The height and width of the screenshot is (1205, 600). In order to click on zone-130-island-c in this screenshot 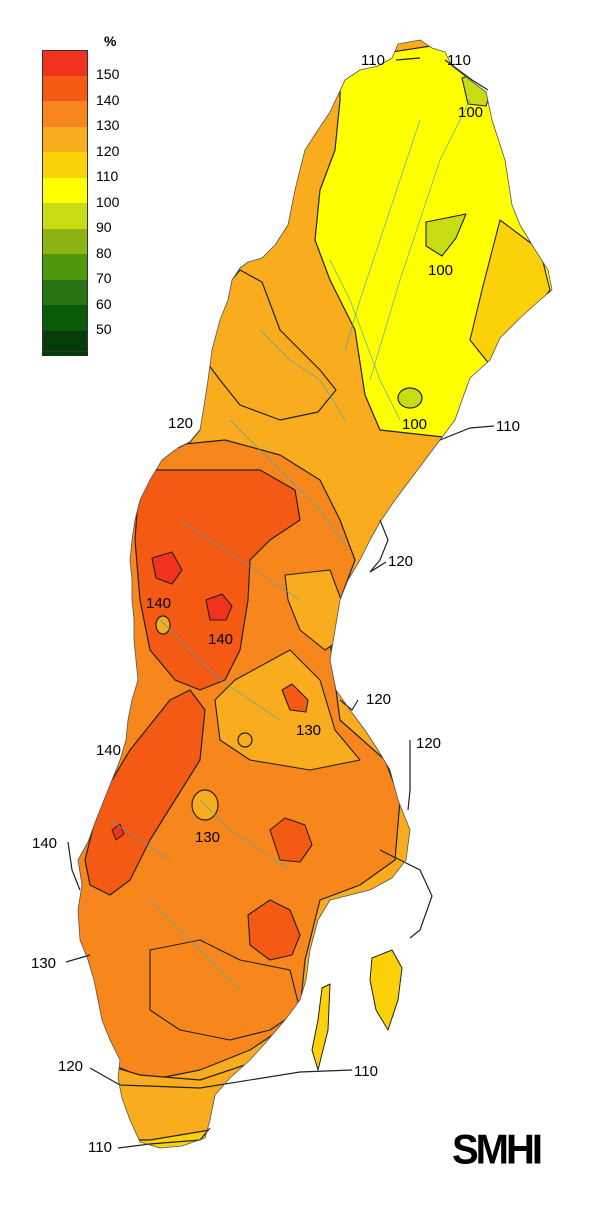, I will do `click(245, 740)`.